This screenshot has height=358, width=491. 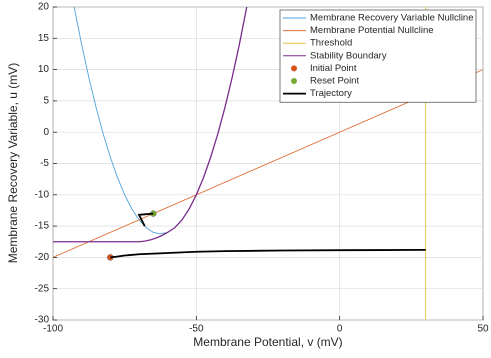 I want to click on legend-label: Trajectory, so click(x=331, y=93).